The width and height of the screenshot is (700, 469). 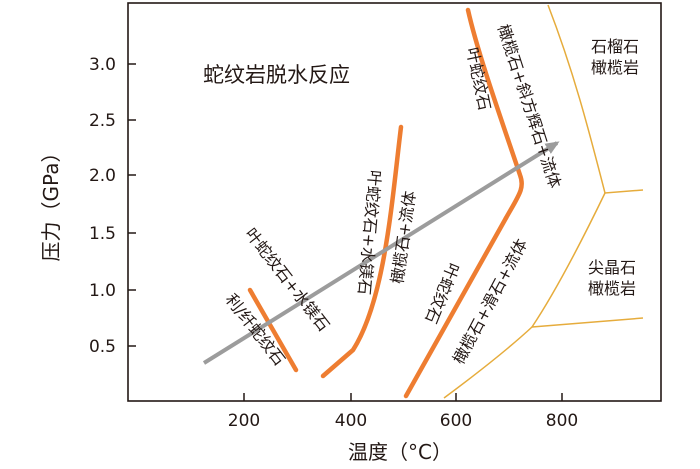 I want to click on y-tick-label: 3.0, so click(x=102, y=65).